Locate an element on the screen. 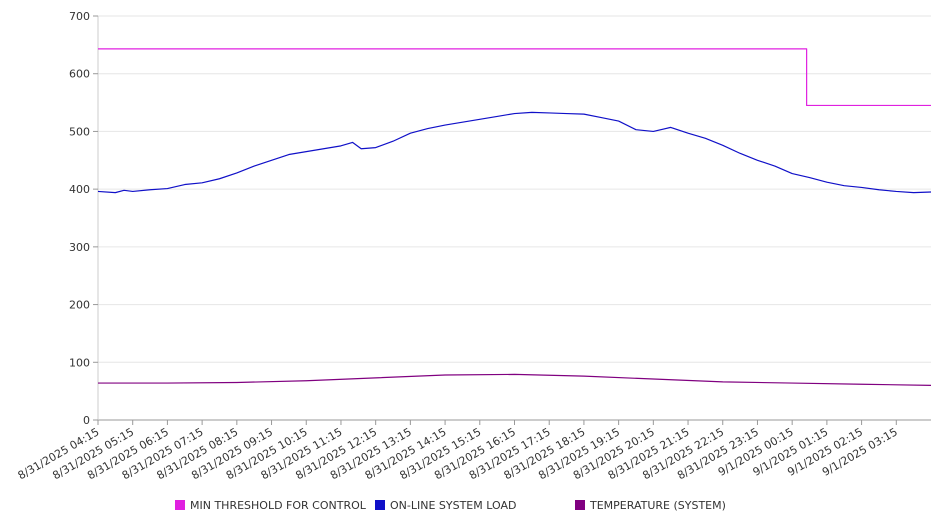 The height and width of the screenshot is (526, 946). y-tick-label: 500 is located at coordinates (79, 131).